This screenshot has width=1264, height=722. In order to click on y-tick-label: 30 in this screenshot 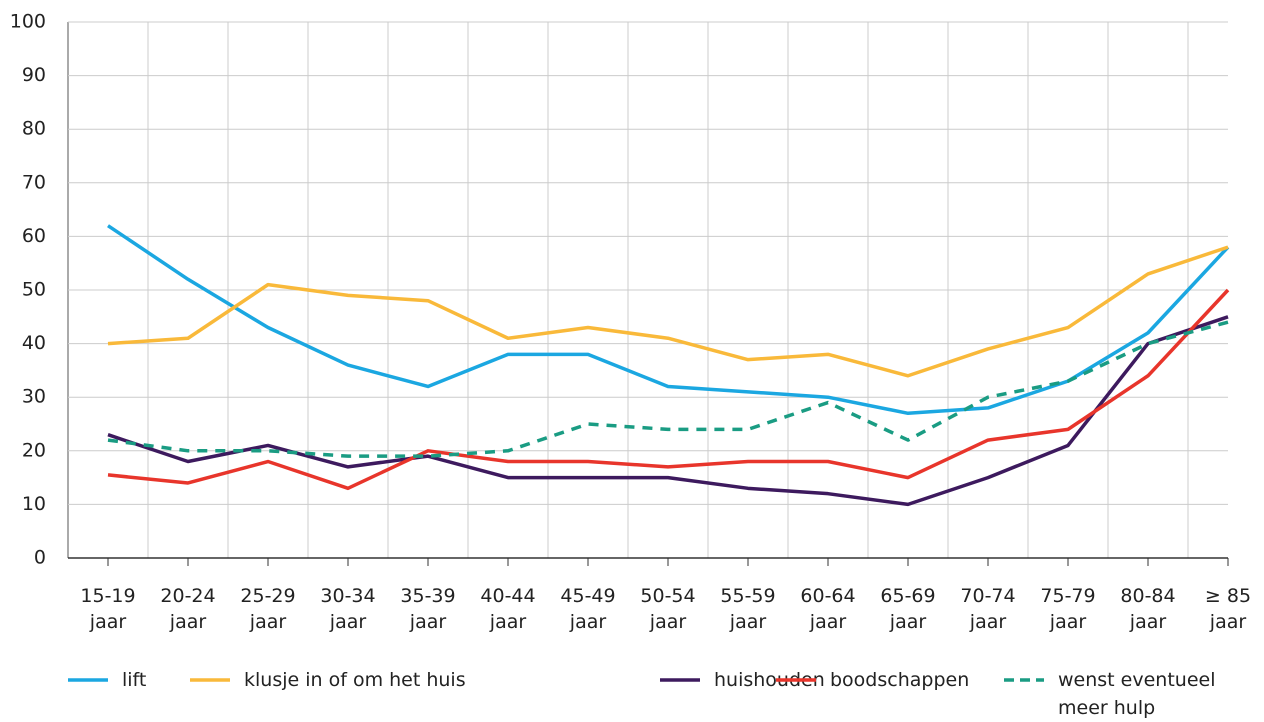, I will do `click(34, 397)`.